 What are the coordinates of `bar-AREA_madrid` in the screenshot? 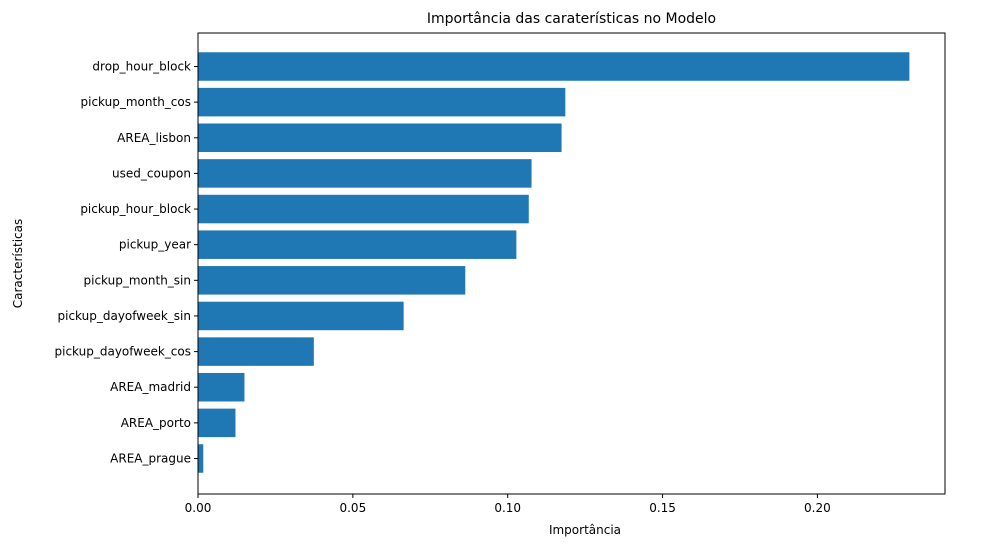 It's located at (221, 387).